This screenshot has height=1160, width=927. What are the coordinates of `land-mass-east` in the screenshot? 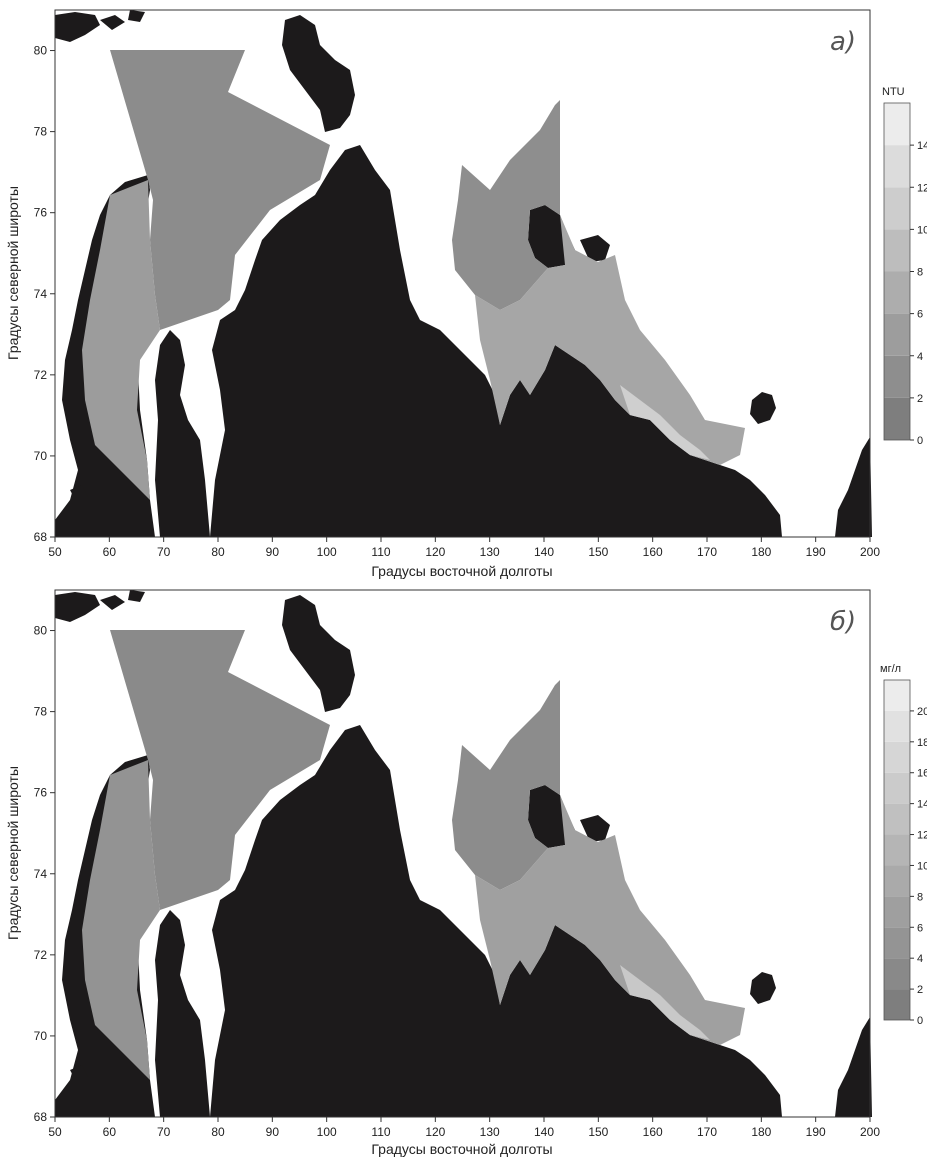 It's located at (853, 487).